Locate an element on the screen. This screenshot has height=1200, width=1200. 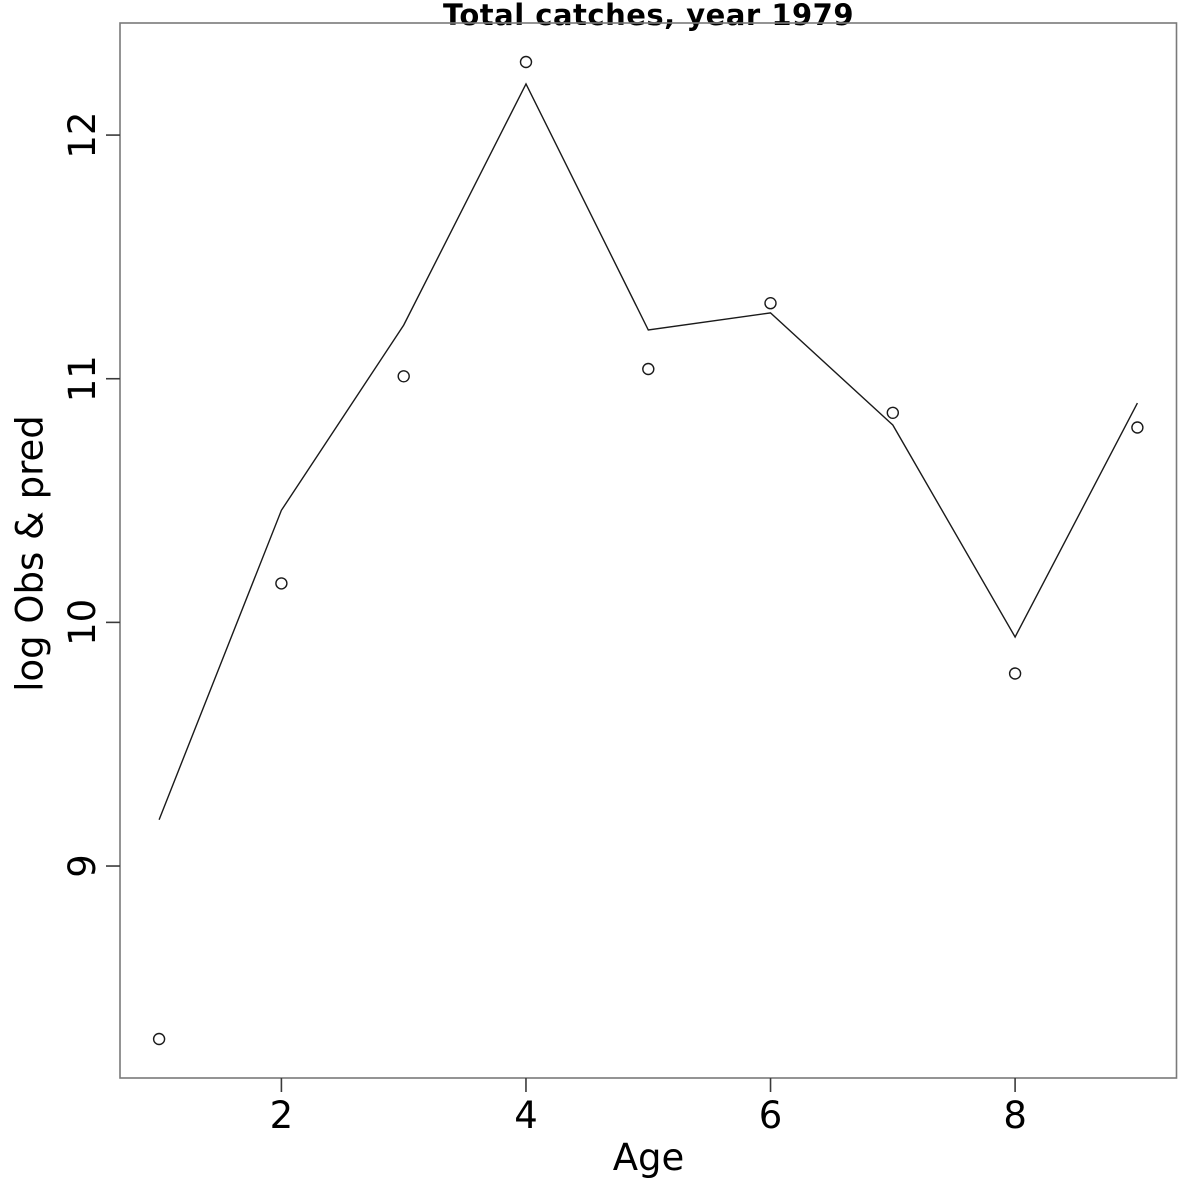
y-tick-label: 11 is located at coordinates (82, 378).